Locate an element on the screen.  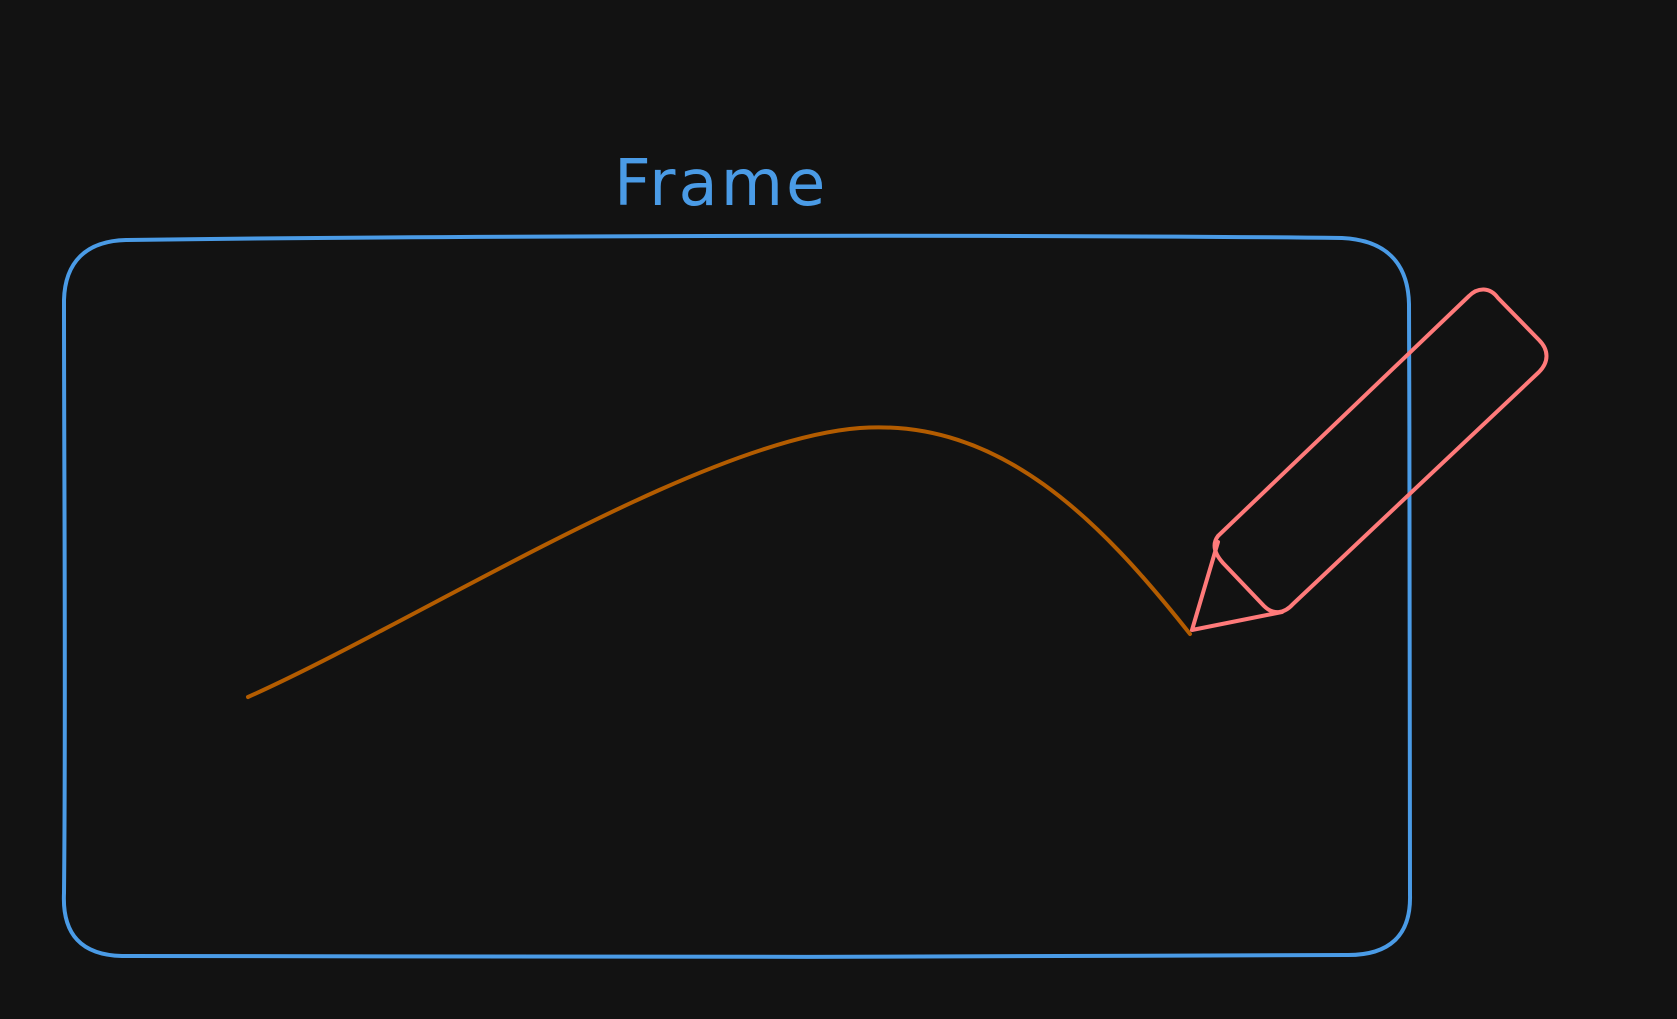
pencil-icon is located at coordinates (1369, 459).